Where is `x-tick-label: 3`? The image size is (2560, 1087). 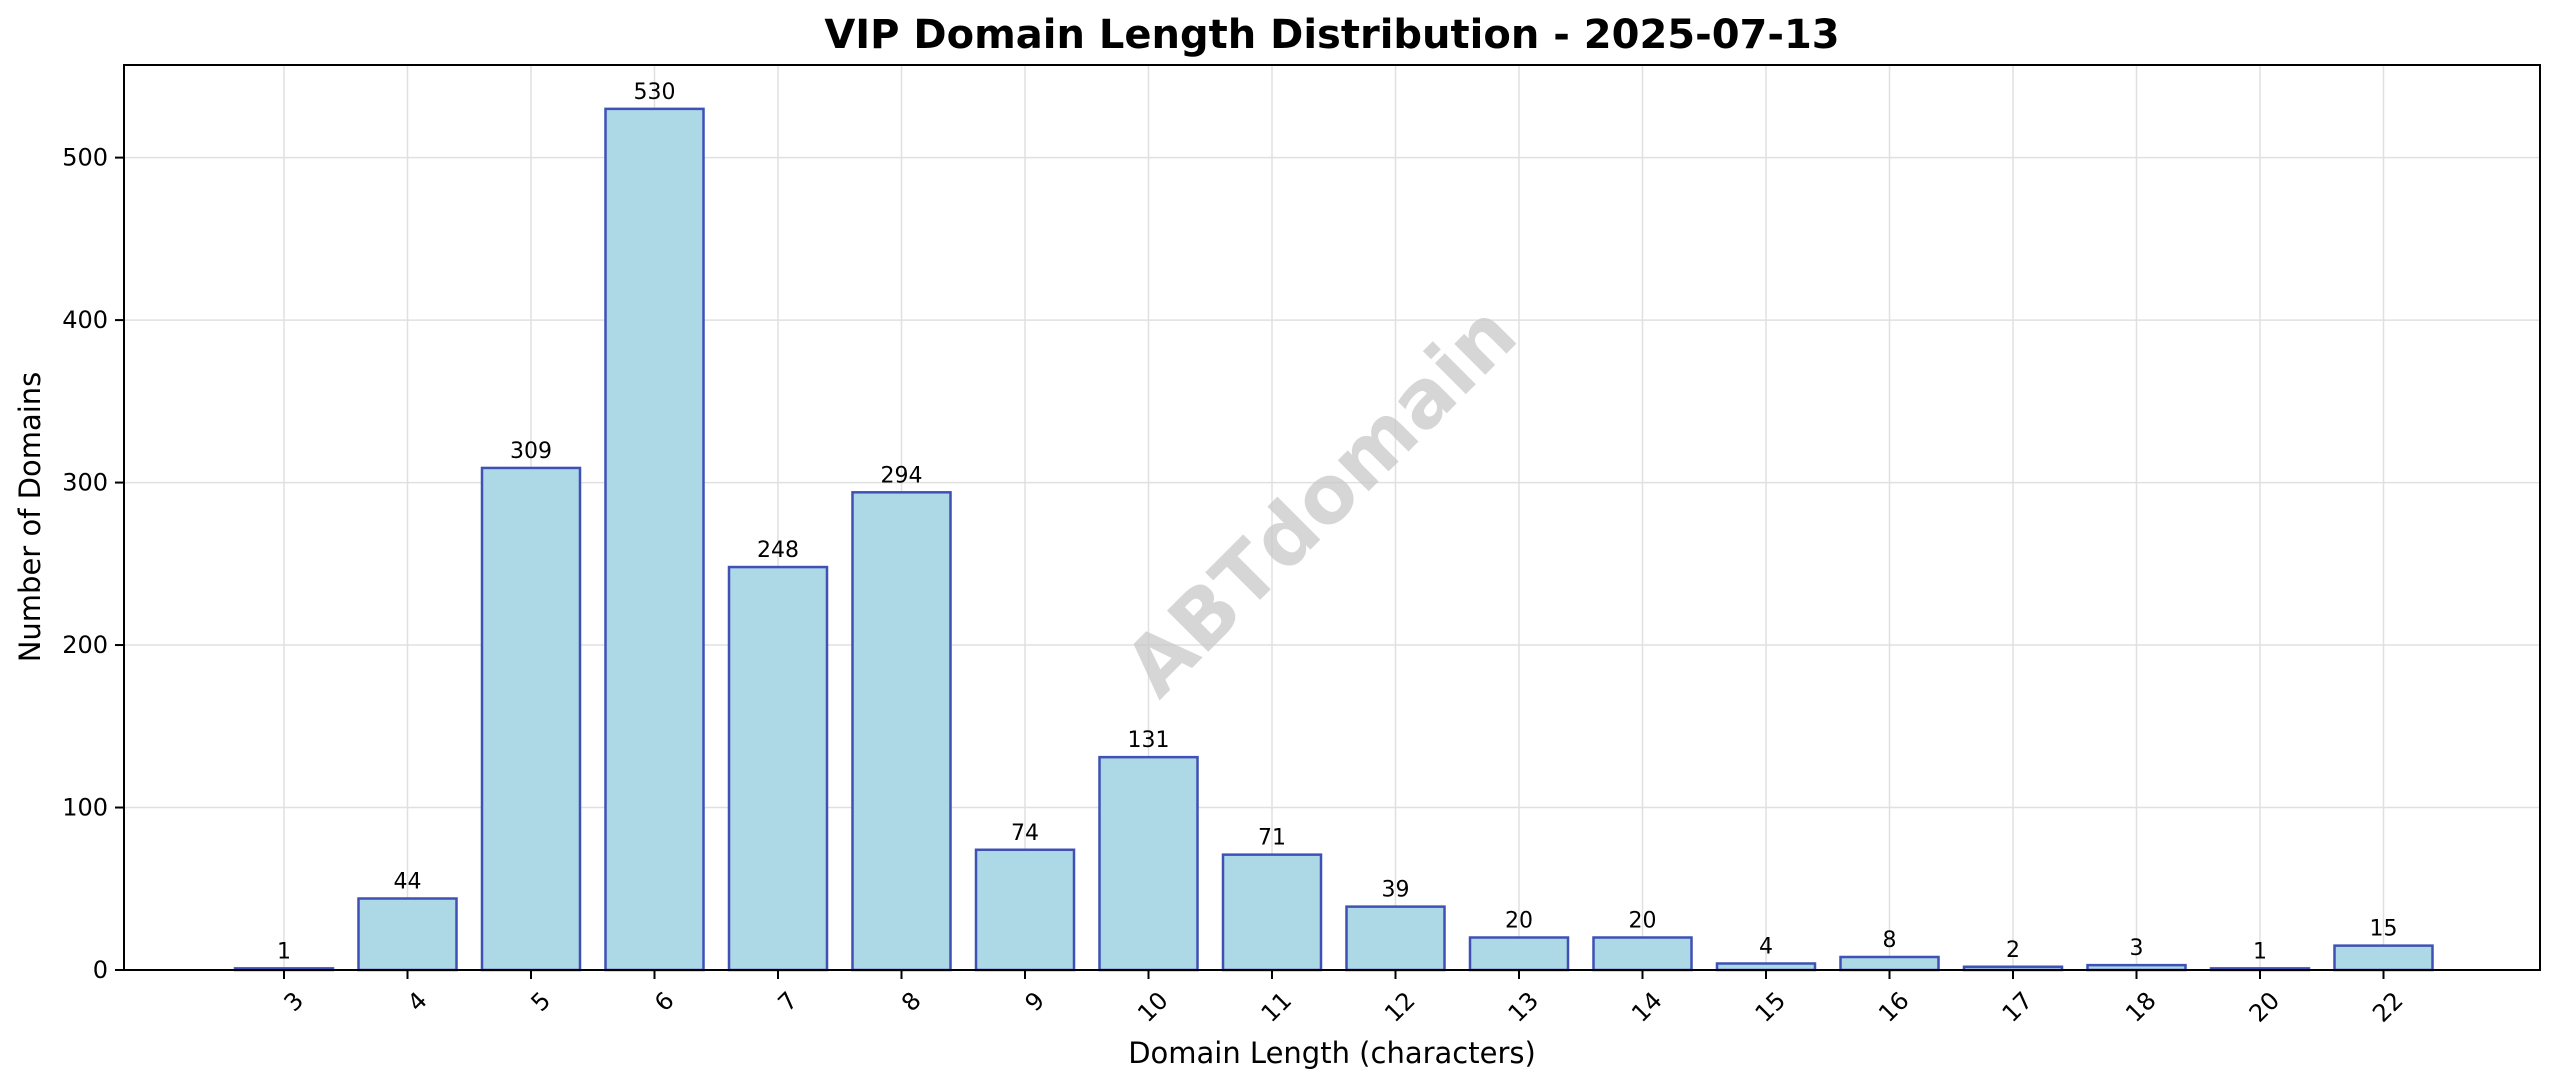
x-tick-label: 3 is located at coordinates (294, 1001).